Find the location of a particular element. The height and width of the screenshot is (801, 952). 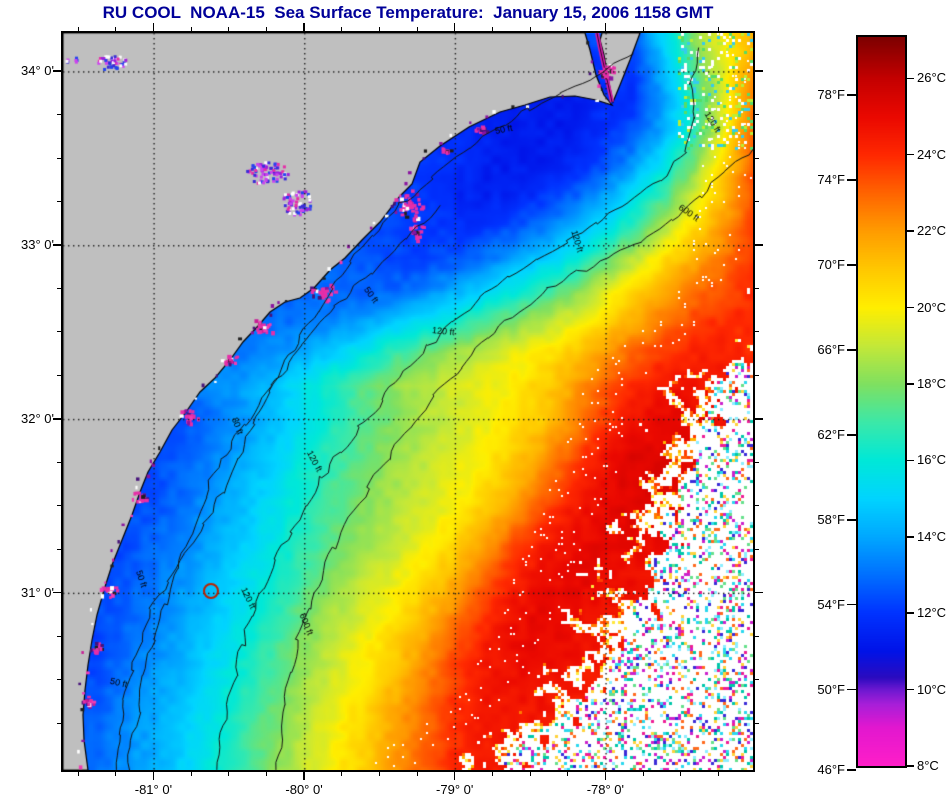

colorbar-f-label: 54°F is located at coordinates (831, 604).